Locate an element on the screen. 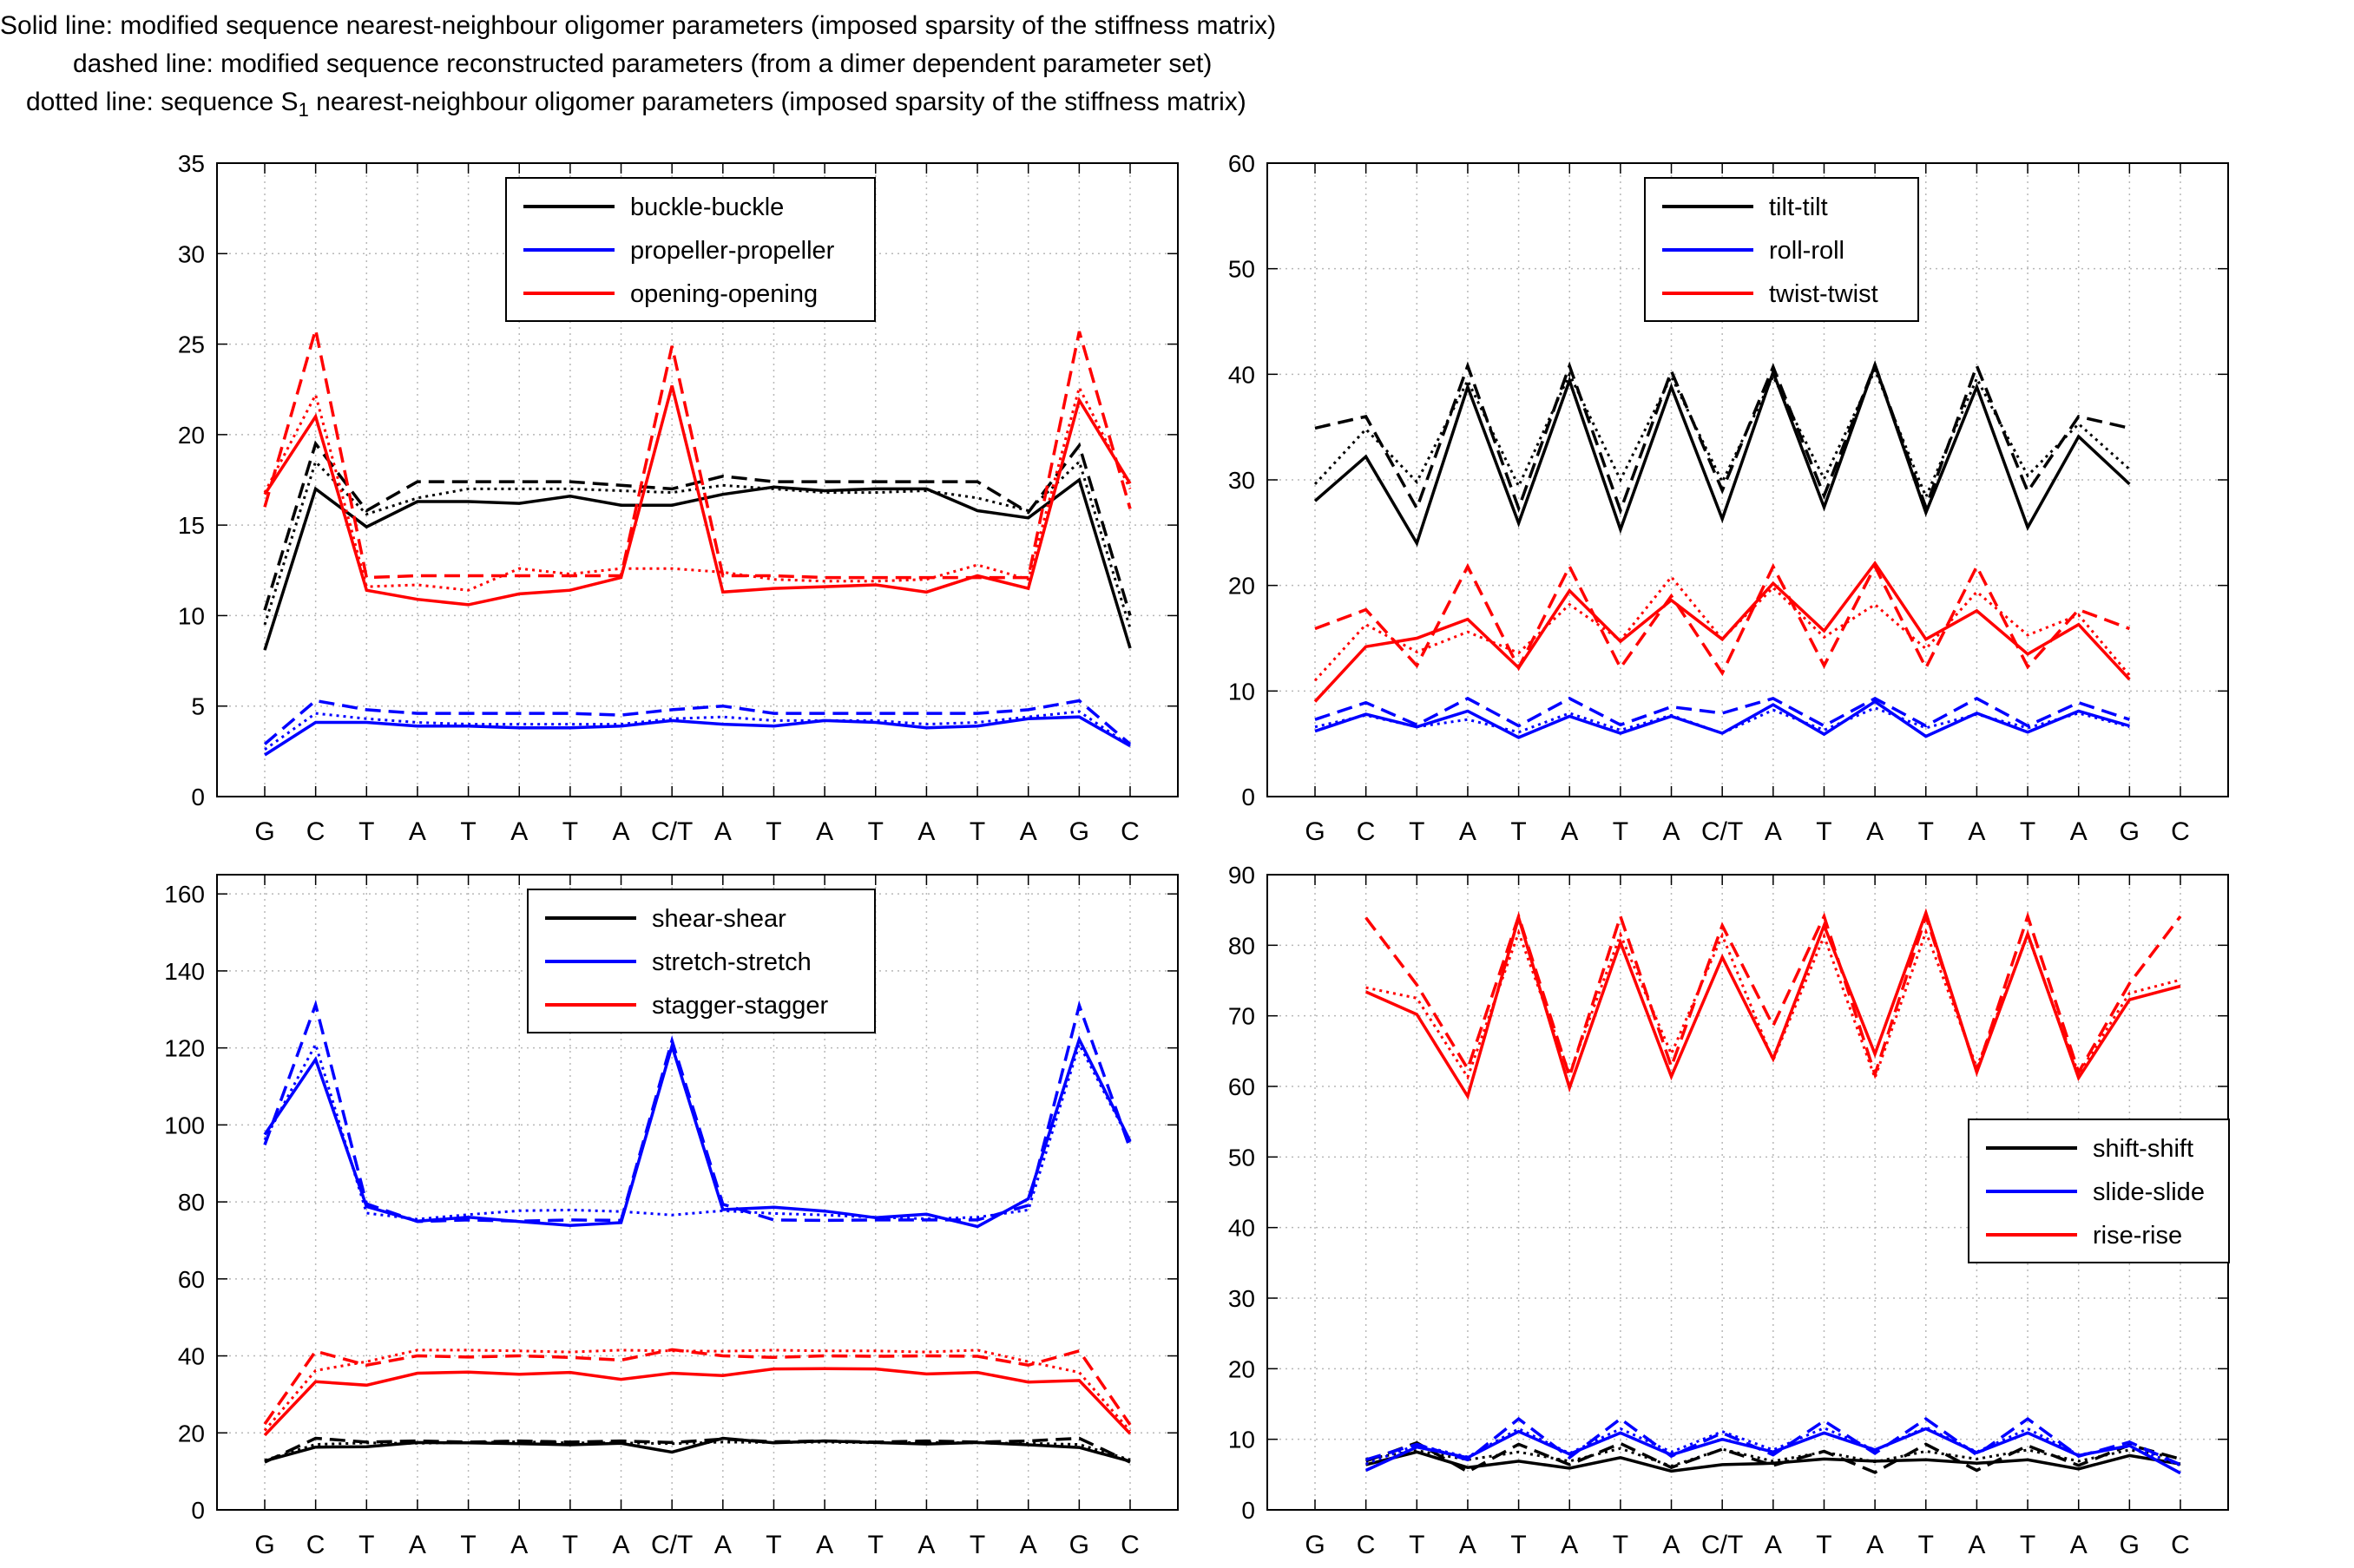 Image resolution: width=2354 pixels, height=1568 pixels. series-line-twist-twist-solid is located at coordinates (1722, 632).